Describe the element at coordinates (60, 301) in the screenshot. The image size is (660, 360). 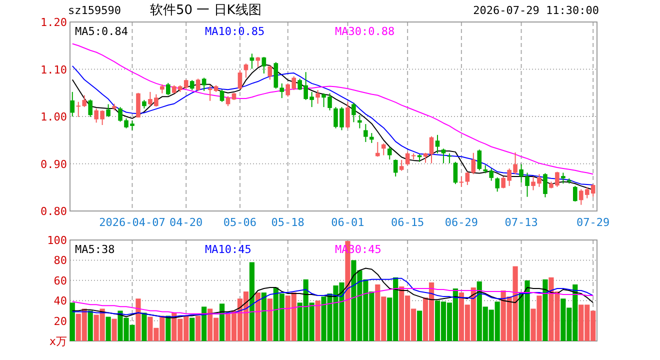
I see `y-tick-label: 40` at that location.